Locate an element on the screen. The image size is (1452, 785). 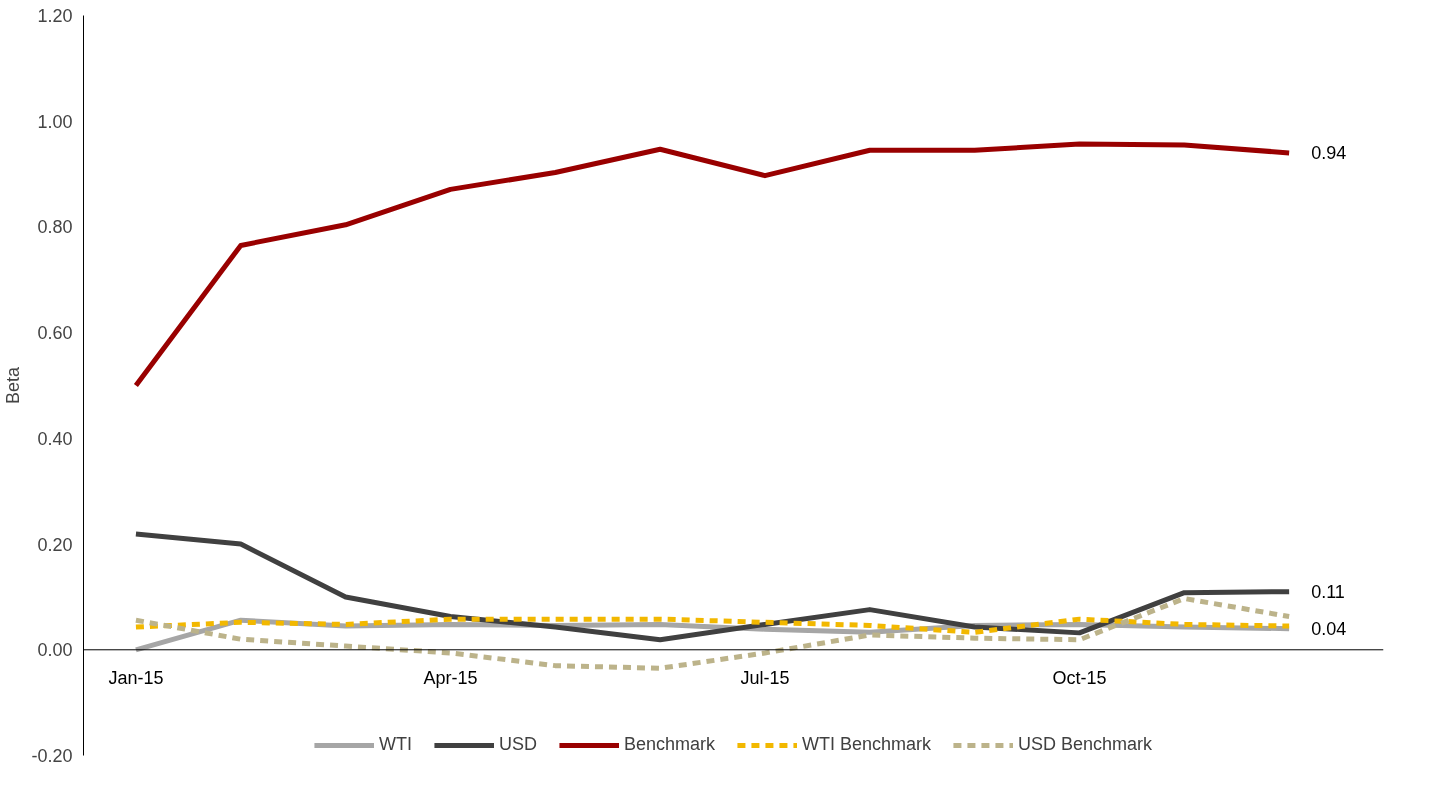
y-tick-label: 0.20 is located at coordinates (55, 544).